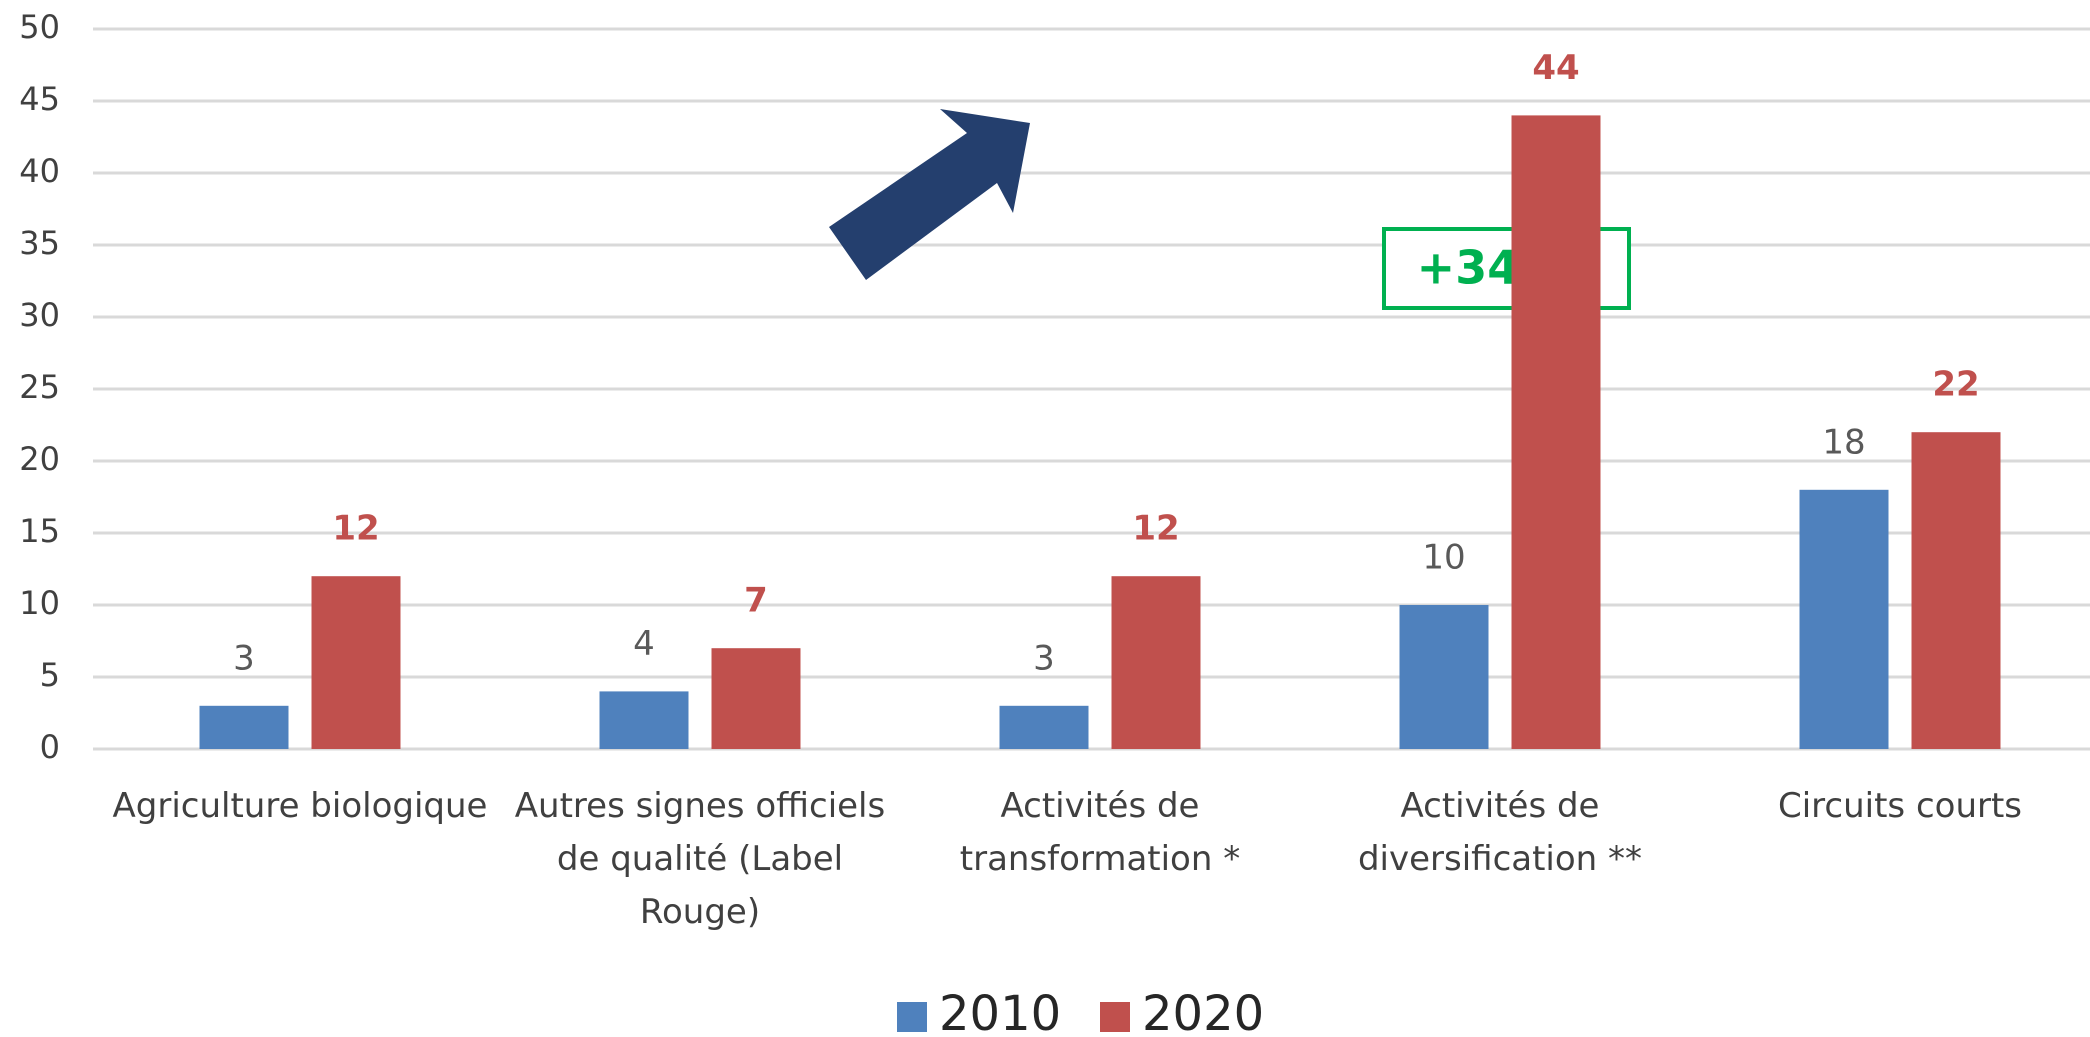 Image resolution: width=2090 pixels, height=1037 pixels. Describe the element at coordinates (300, 806) in the screenshot. I see `x-tick-label: Agriculture biologique` at that location.